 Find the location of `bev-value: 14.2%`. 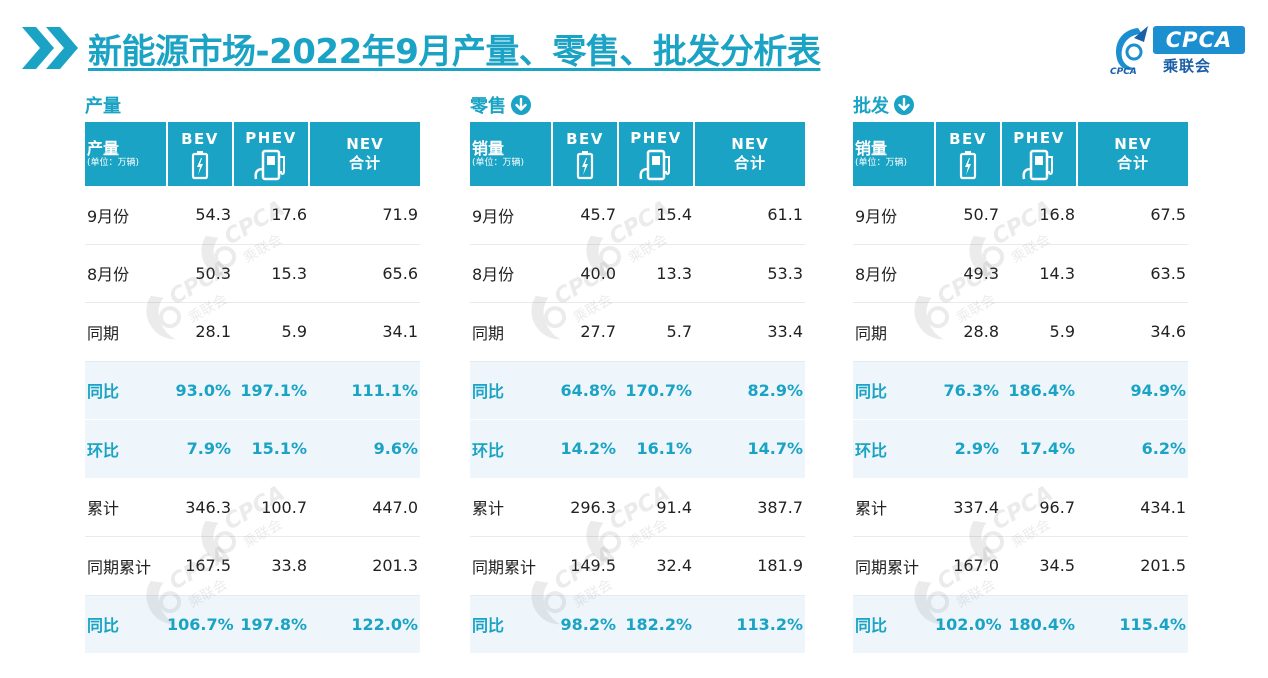

bev-value: 14.2% is located at coordinates (585, 449).